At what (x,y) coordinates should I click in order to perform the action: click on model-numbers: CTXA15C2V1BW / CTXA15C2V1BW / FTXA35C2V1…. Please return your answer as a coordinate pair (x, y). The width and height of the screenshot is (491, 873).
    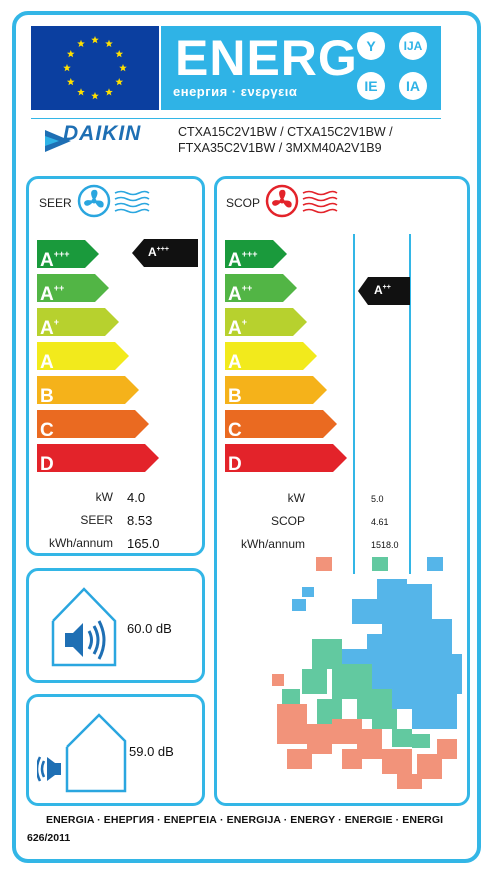
    Looking at the image, I should click on (285, 140).